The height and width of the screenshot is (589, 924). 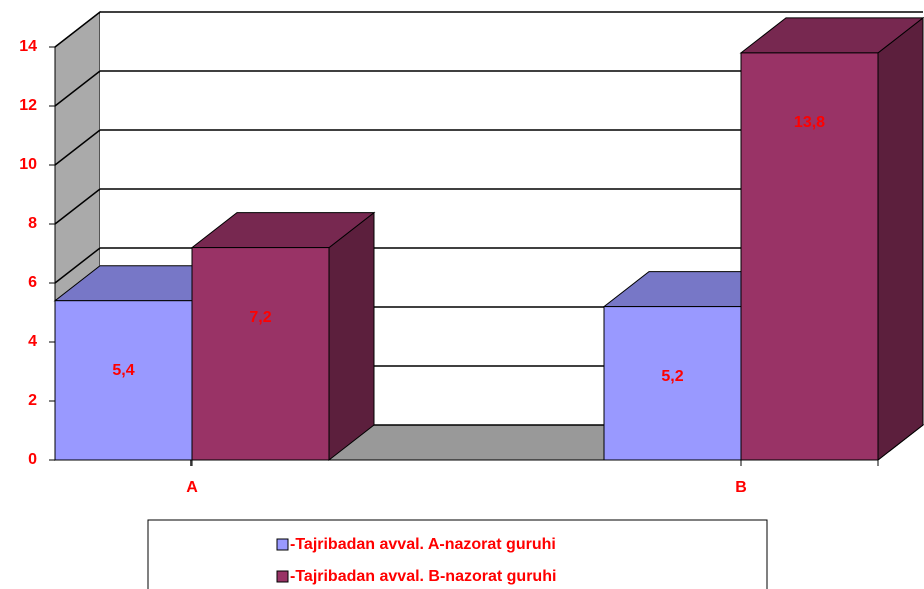 What do you see at coordinates (192, 487) in the screenshot?
I see `x-tick-label: A` at bounding box center [192, 487].